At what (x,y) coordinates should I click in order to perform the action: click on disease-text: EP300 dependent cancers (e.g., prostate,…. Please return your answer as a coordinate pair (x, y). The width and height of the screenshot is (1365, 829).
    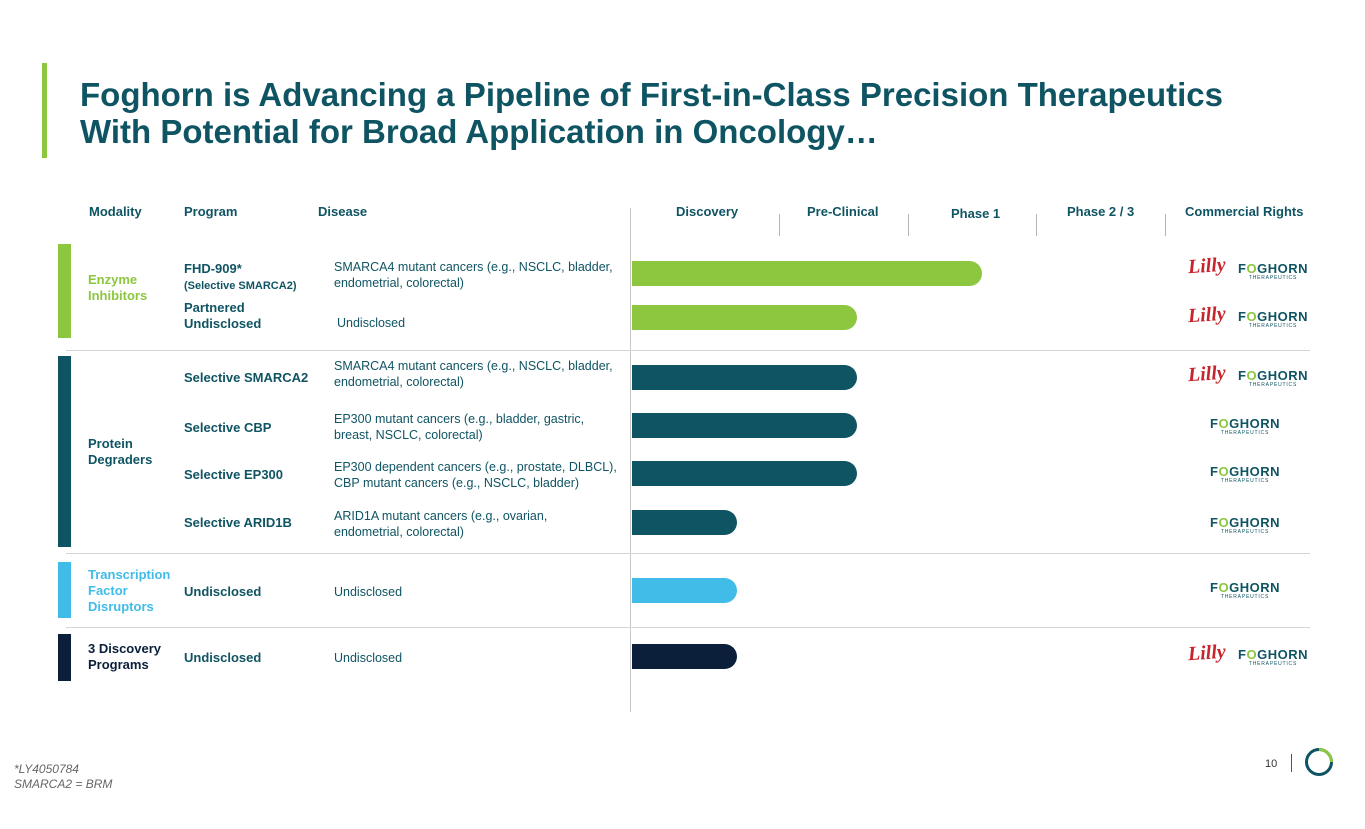
    Looking at the image, I should click on (475, 475).